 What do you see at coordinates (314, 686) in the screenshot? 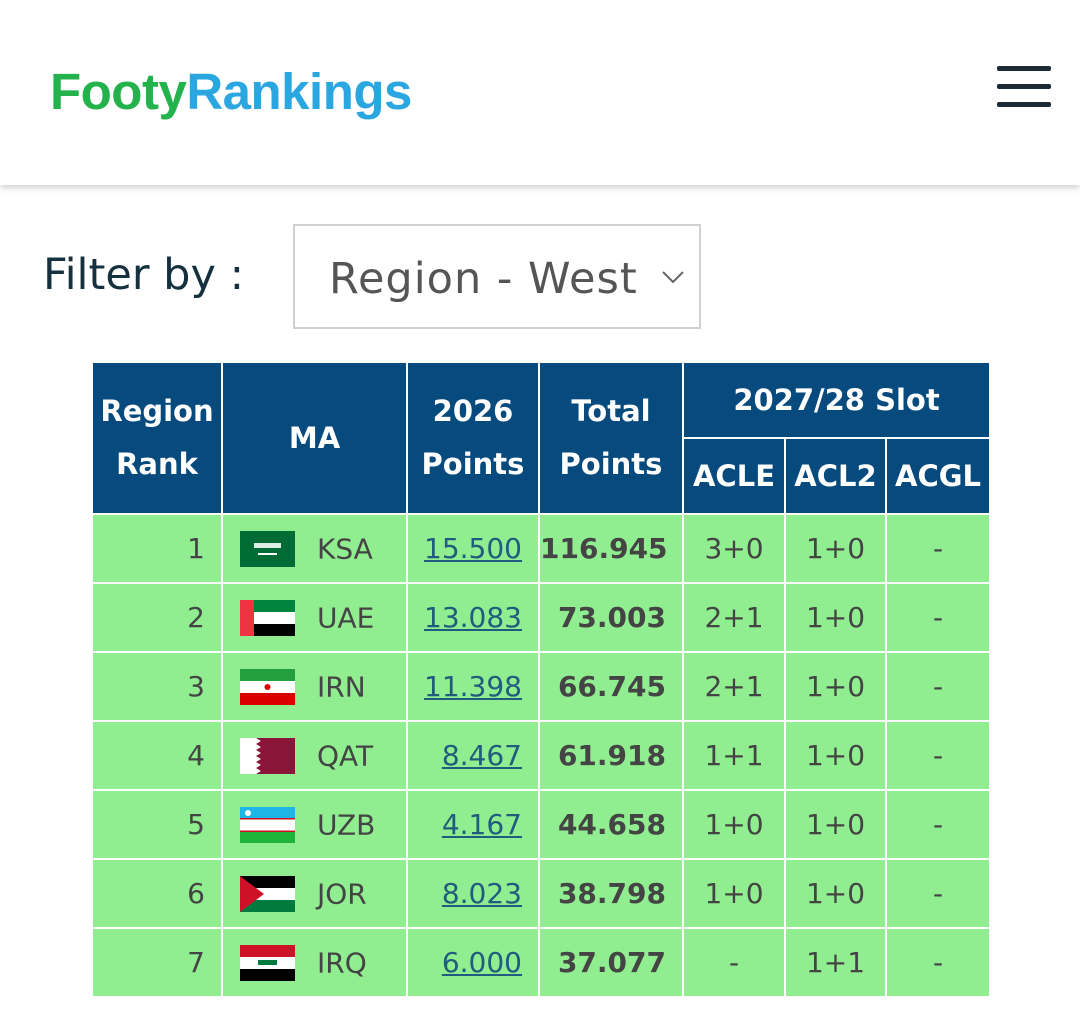
I see `table-cell: IRN` at bounding box center [314, 686].